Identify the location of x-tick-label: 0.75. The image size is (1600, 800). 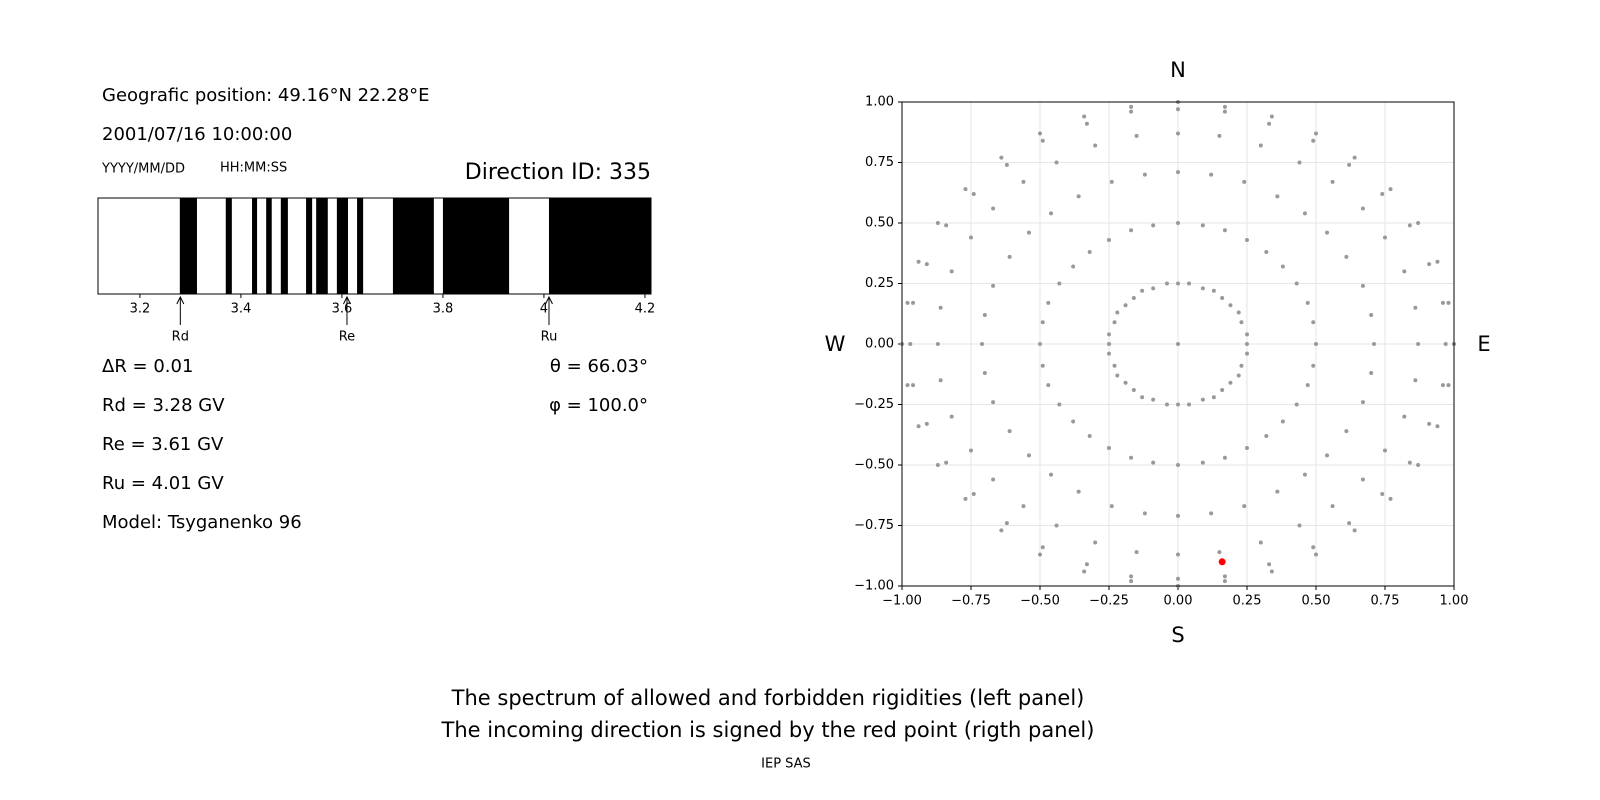
(1385, 601).